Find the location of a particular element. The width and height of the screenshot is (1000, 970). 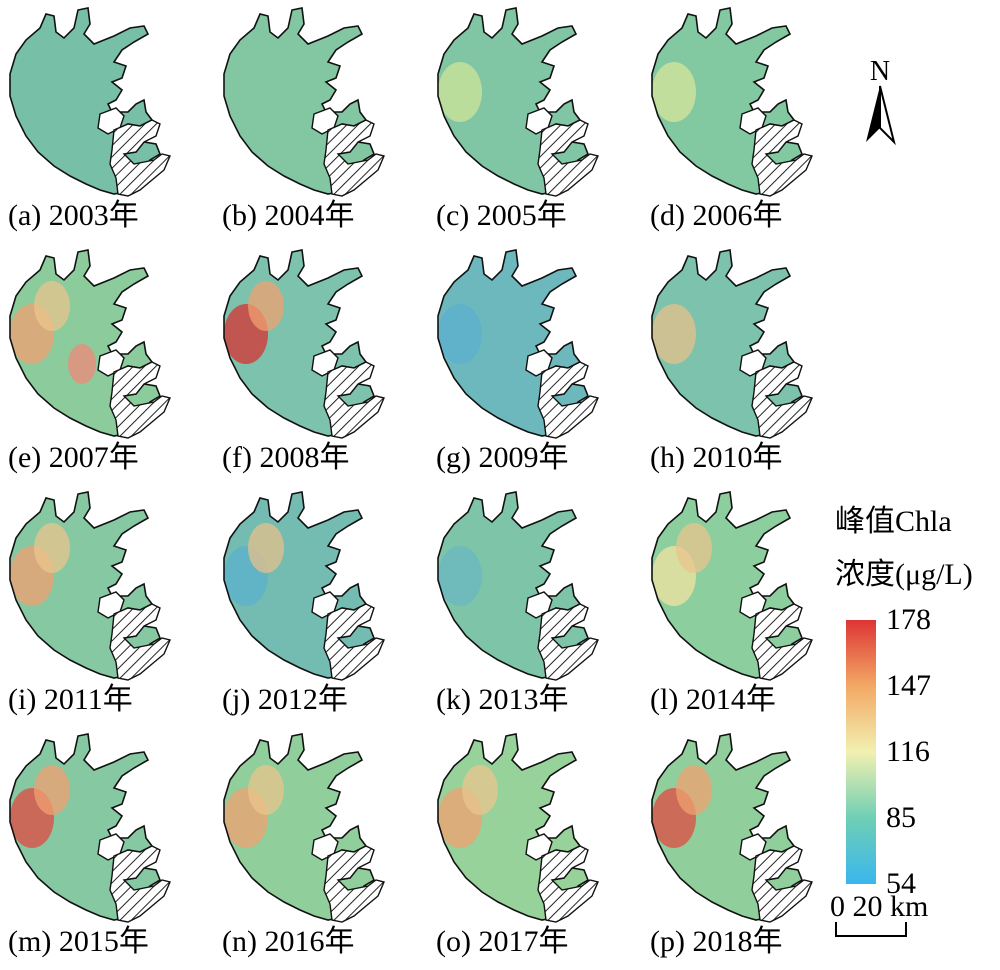

map-panel: (m) 2015年 is located at coordinates (109, 850).